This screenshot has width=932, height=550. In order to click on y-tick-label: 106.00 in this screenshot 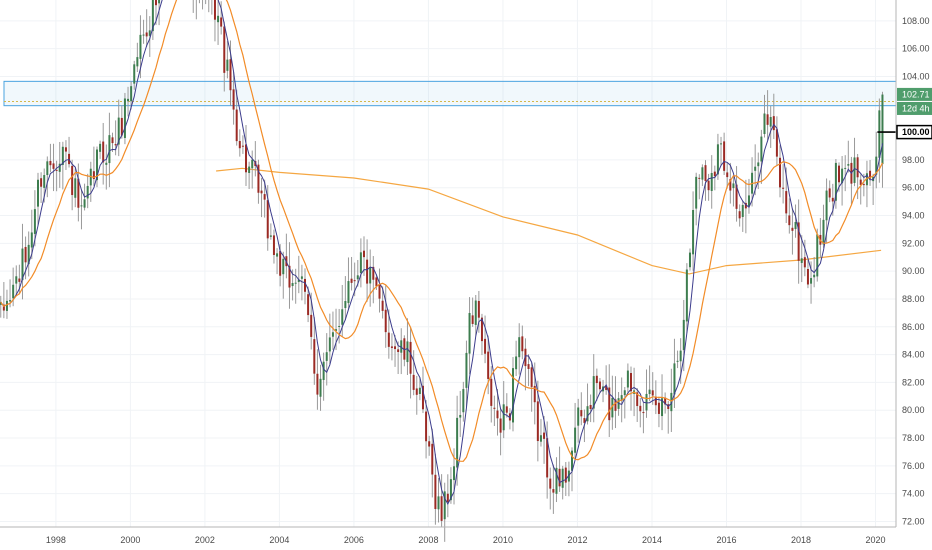, I will do `click(916, 49)`.